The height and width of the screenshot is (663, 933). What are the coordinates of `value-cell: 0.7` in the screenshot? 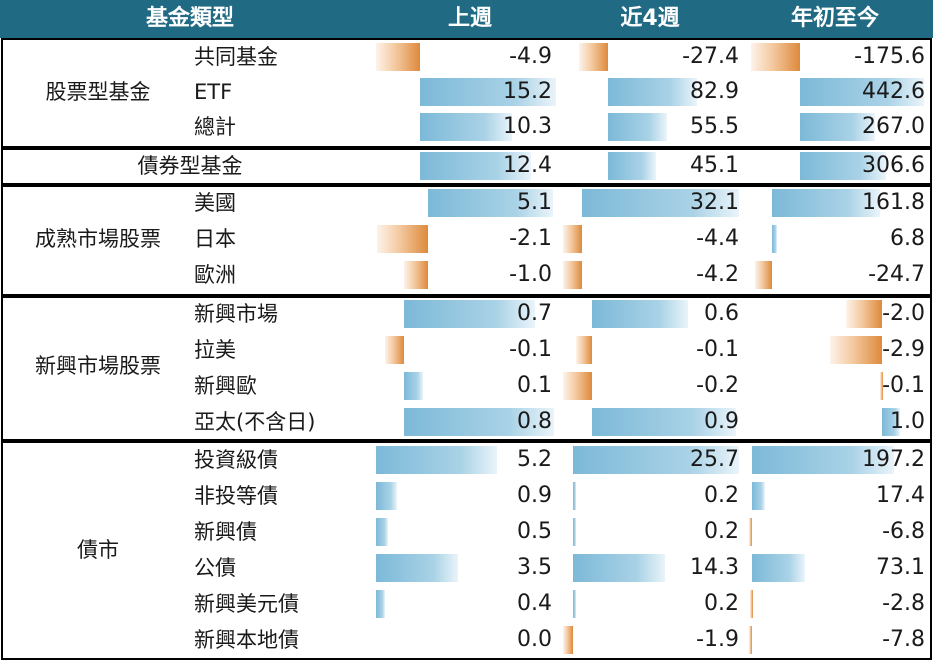 It's located at (534, 313).